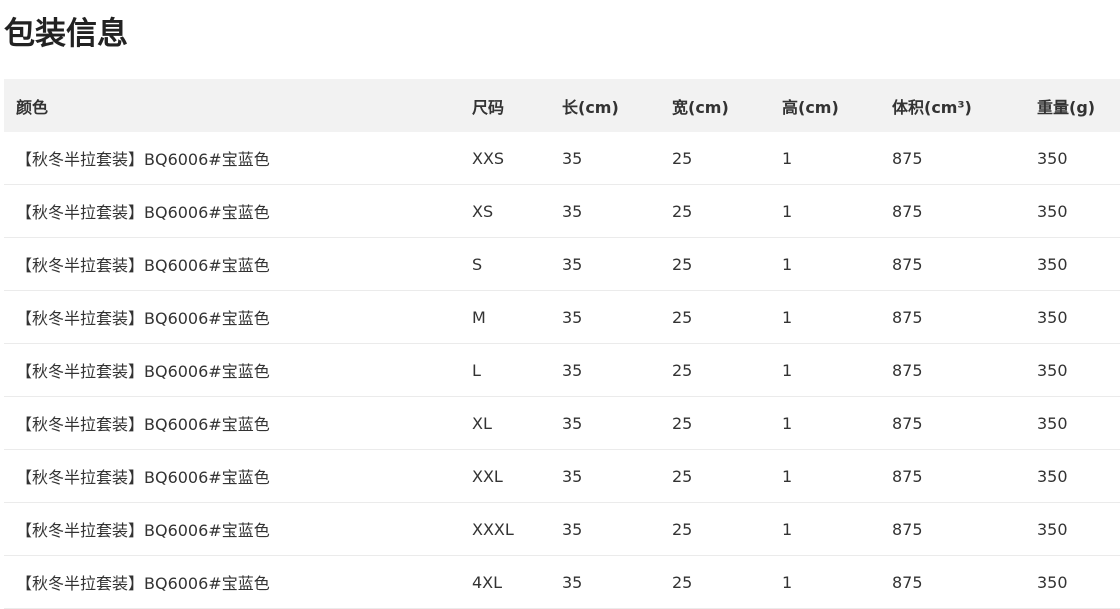 This screenshot has height=609, width=1120. Describe the element at coordinates (517, 264) in the screenshot. I see `cell-size: S` at that location.